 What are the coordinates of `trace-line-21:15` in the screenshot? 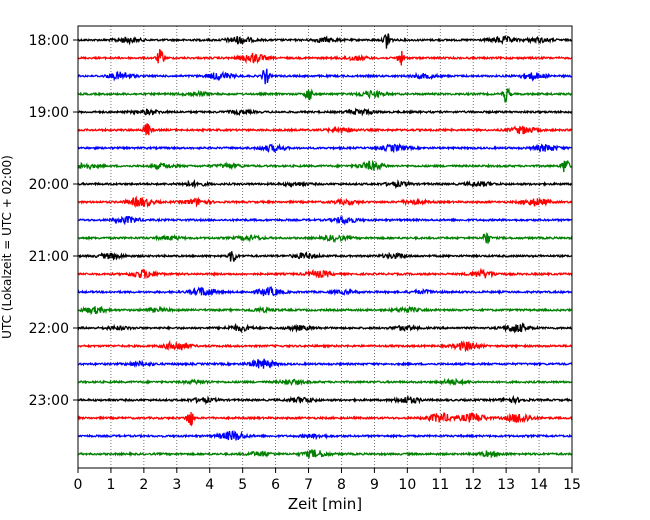 It's located at (325, 273).